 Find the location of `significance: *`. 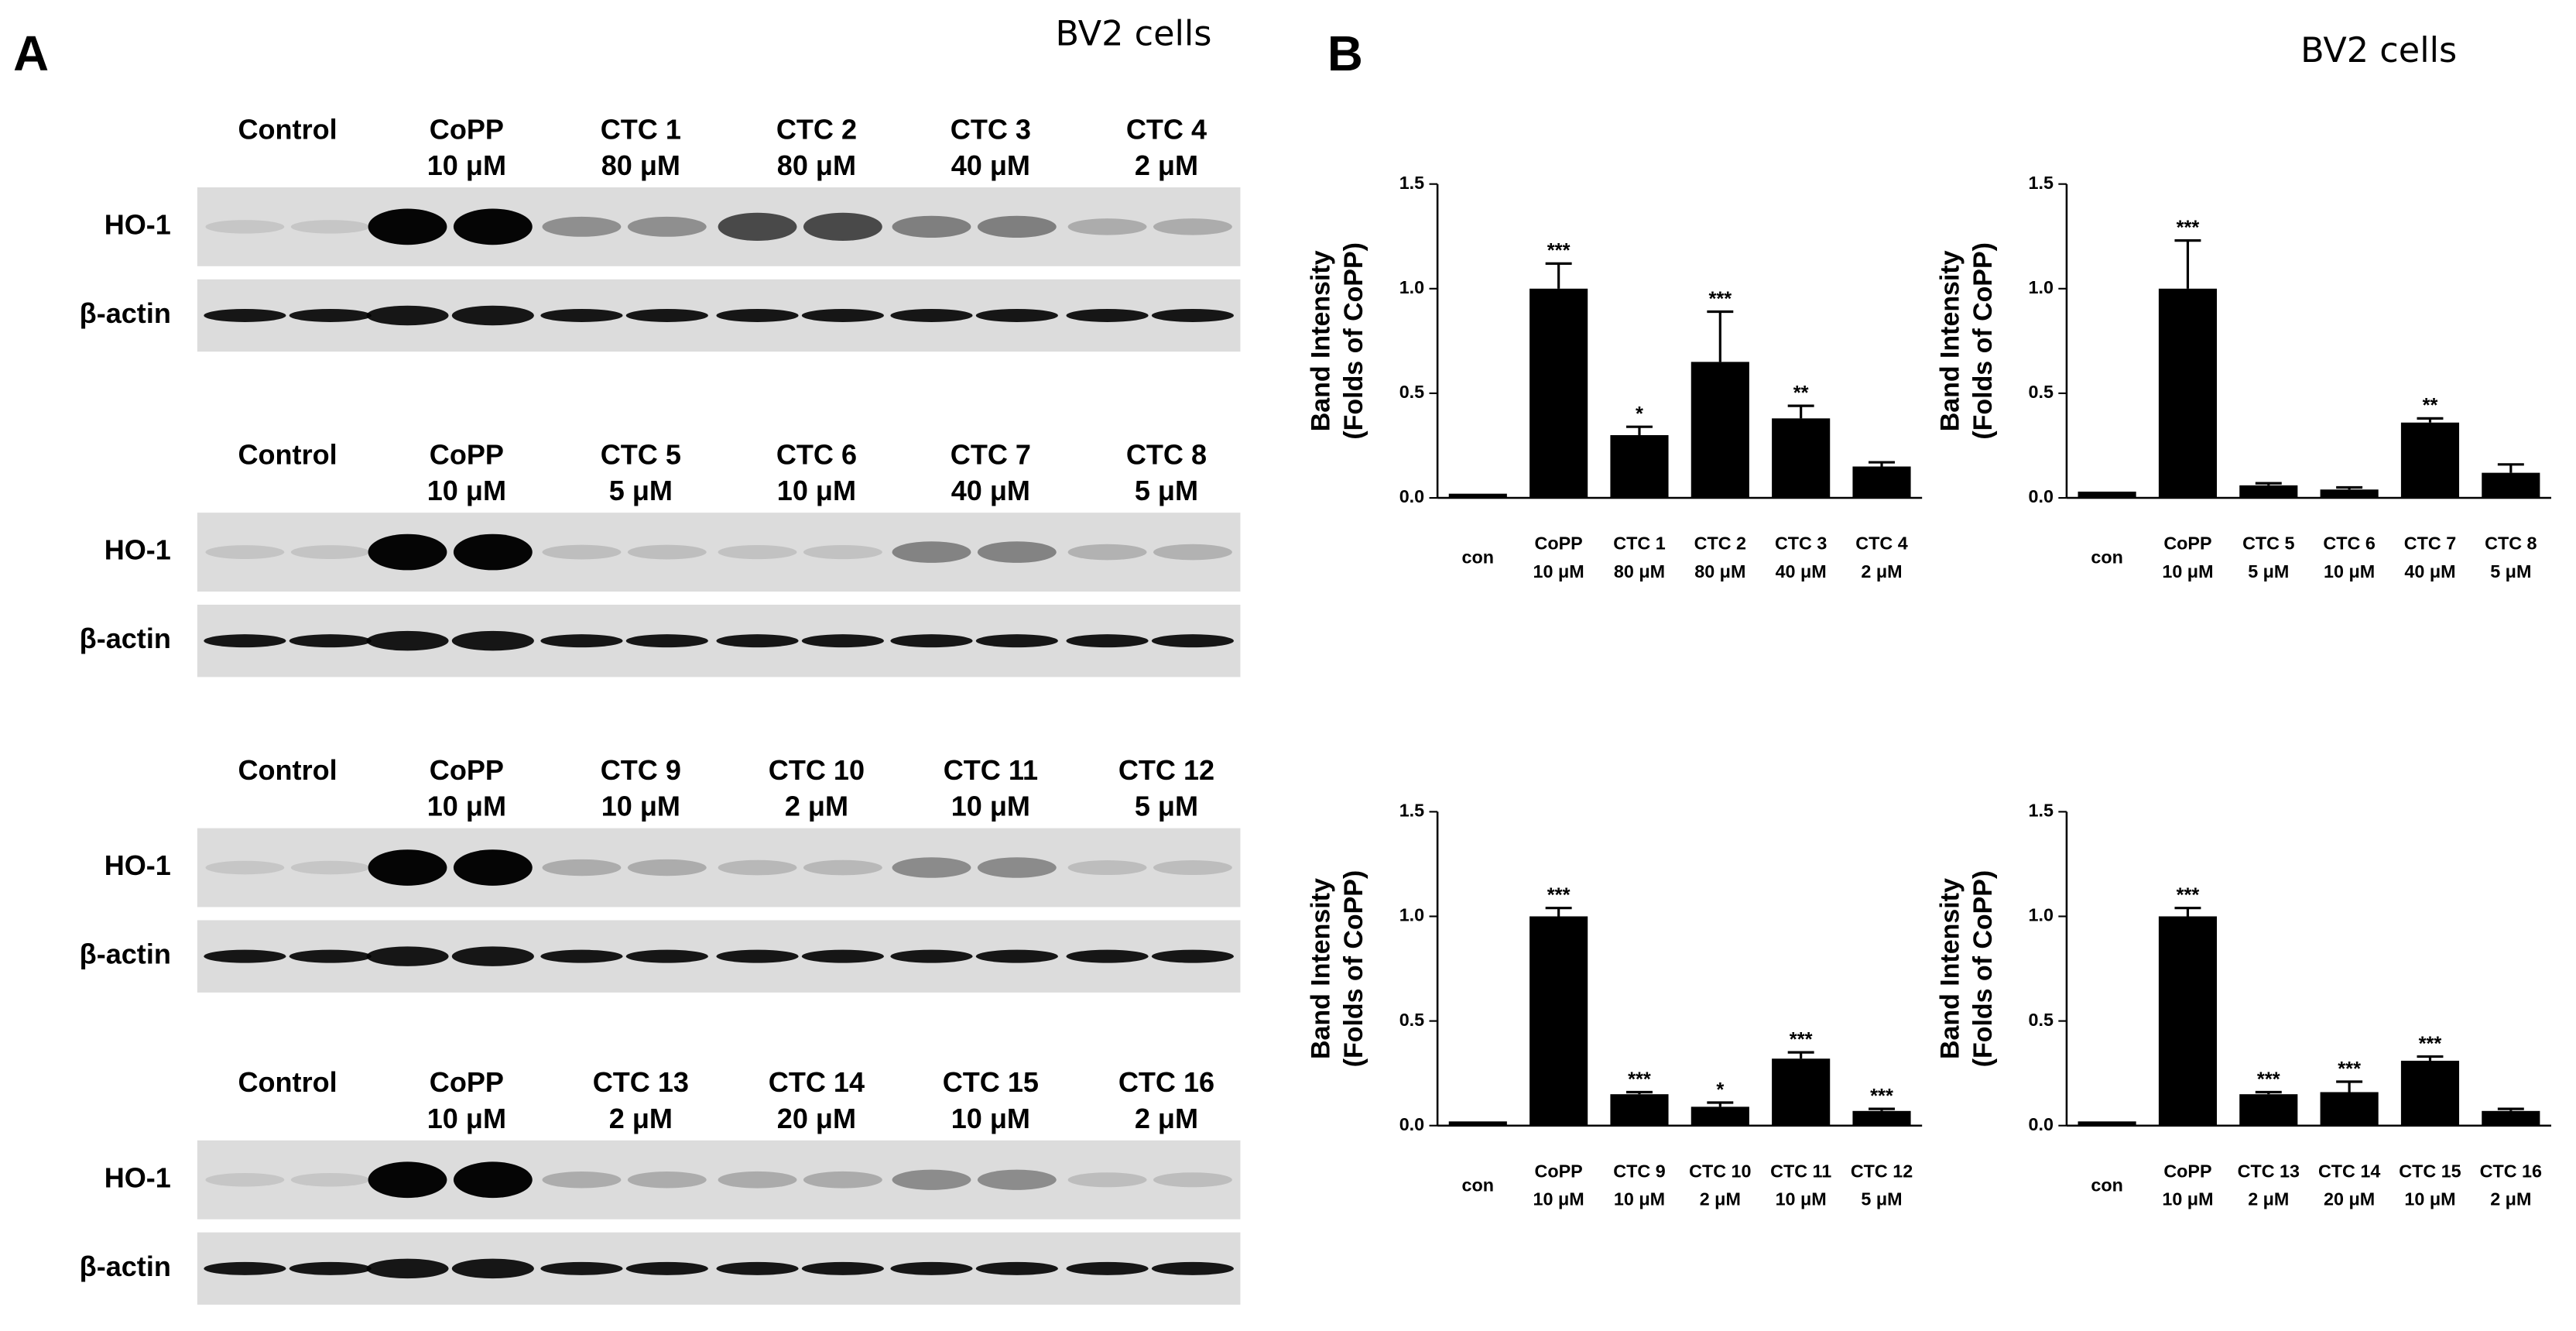

significance: * is located at coordinates (1640, 414).